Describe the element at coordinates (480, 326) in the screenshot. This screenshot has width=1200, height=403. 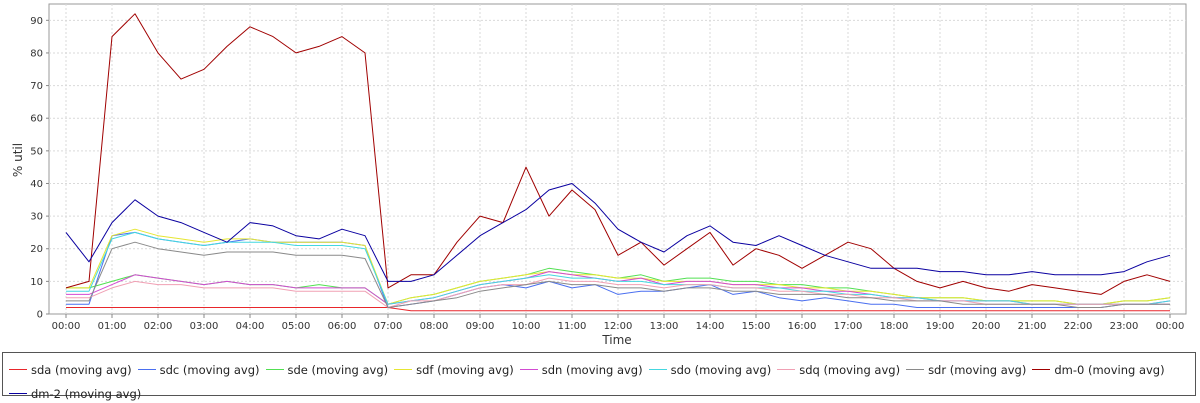
I see `x-tick-label: 09:00` at that location.